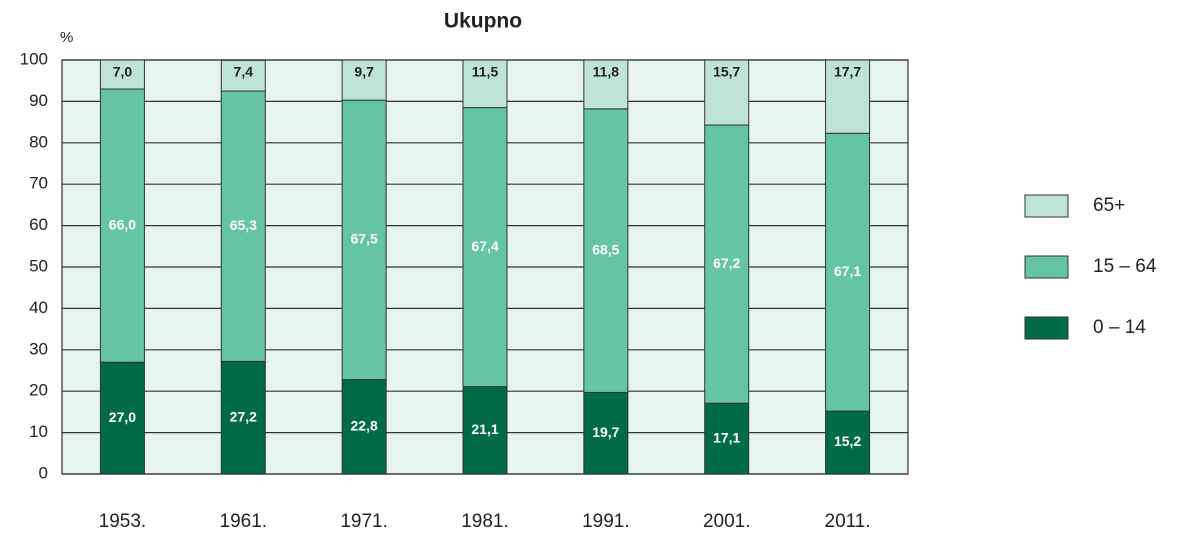 The height and width of the screenshot is (534, 1183). Describe the element at coordinates (364, 521) in the screenshot. I see `x-tick-label: 1971.` at that location.